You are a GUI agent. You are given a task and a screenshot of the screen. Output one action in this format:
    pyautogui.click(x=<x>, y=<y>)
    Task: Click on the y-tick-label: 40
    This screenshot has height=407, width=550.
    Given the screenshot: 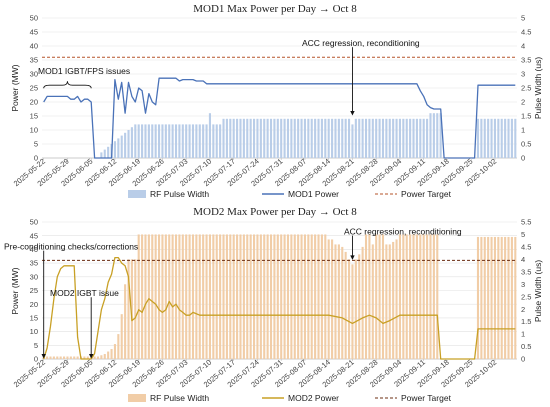 What is the action you would take?
    pyautogui.click(x=34, y=46)
    